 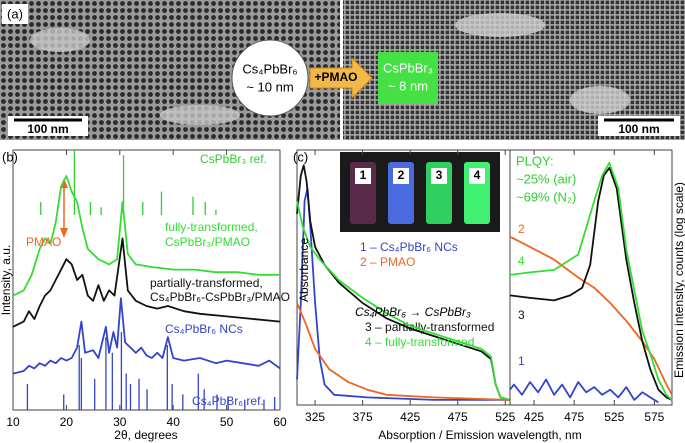 What do you see at coordinates (207, 242) in the screenshot?
I see `series-label: CsPbBr₃/PMAO` at bounding box center [207, 242].